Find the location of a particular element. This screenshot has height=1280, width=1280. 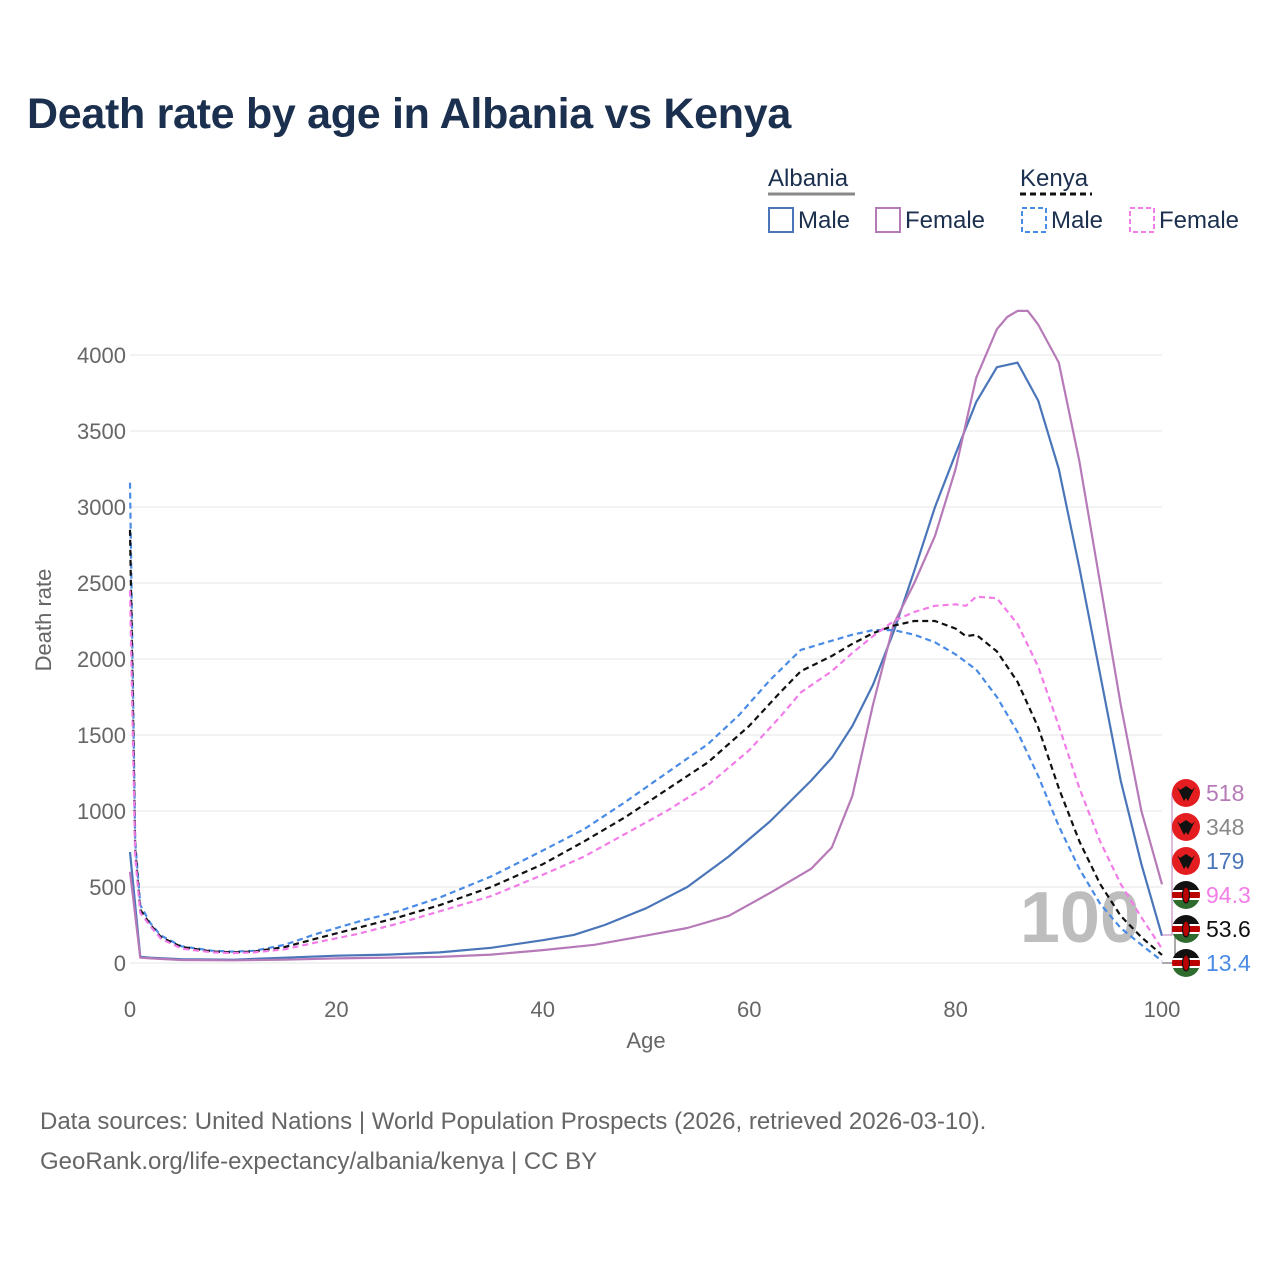

y-axis-ticks: 0 500 1000 1500 2000 2500 3000 3500 4000 is located at coordinates (101, 659).